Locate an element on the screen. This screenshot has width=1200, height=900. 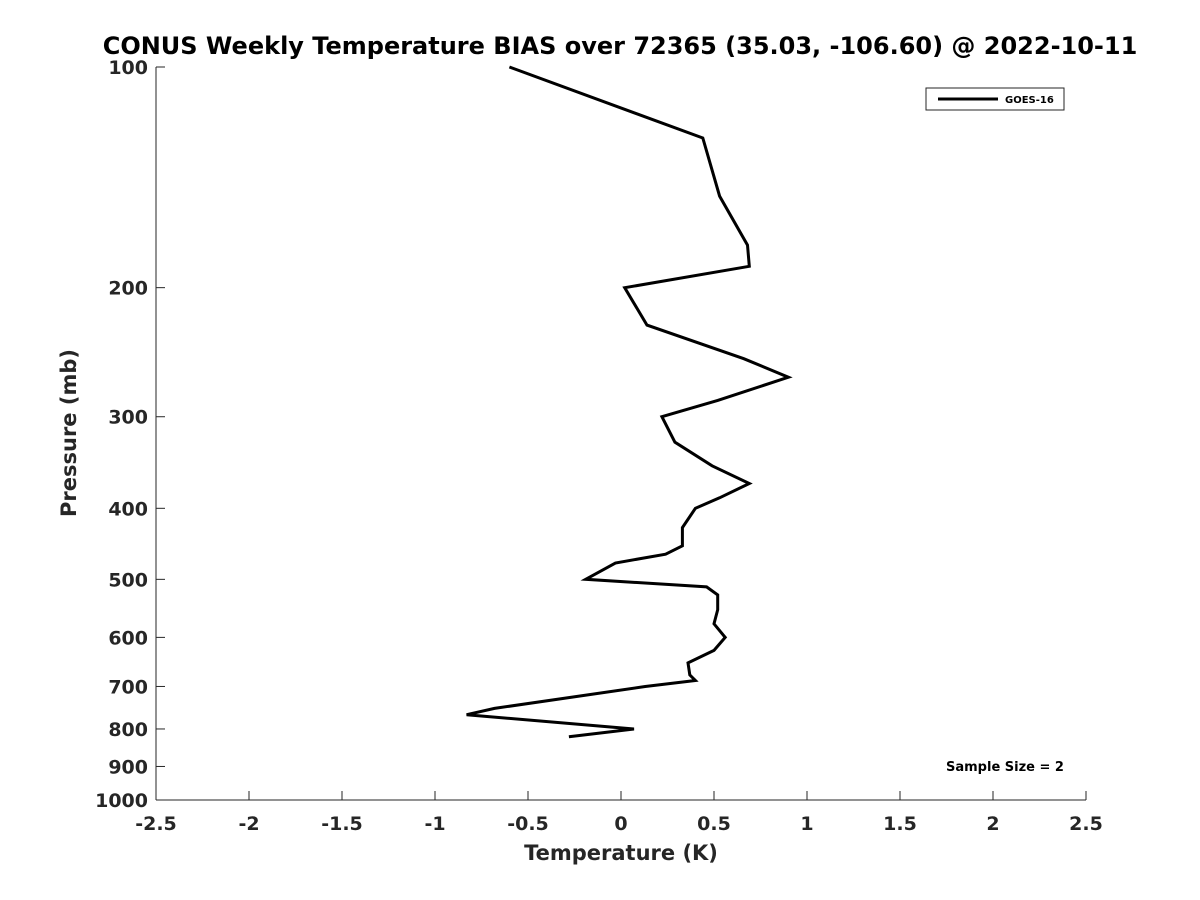
y-tick-label: 700 is located at coordinates (128, 687).